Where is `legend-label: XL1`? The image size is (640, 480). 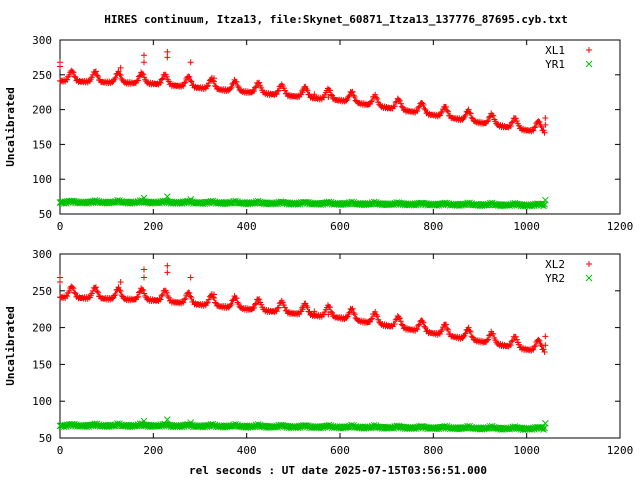
legend-label: XL1 is located at coordinates (555, 50).